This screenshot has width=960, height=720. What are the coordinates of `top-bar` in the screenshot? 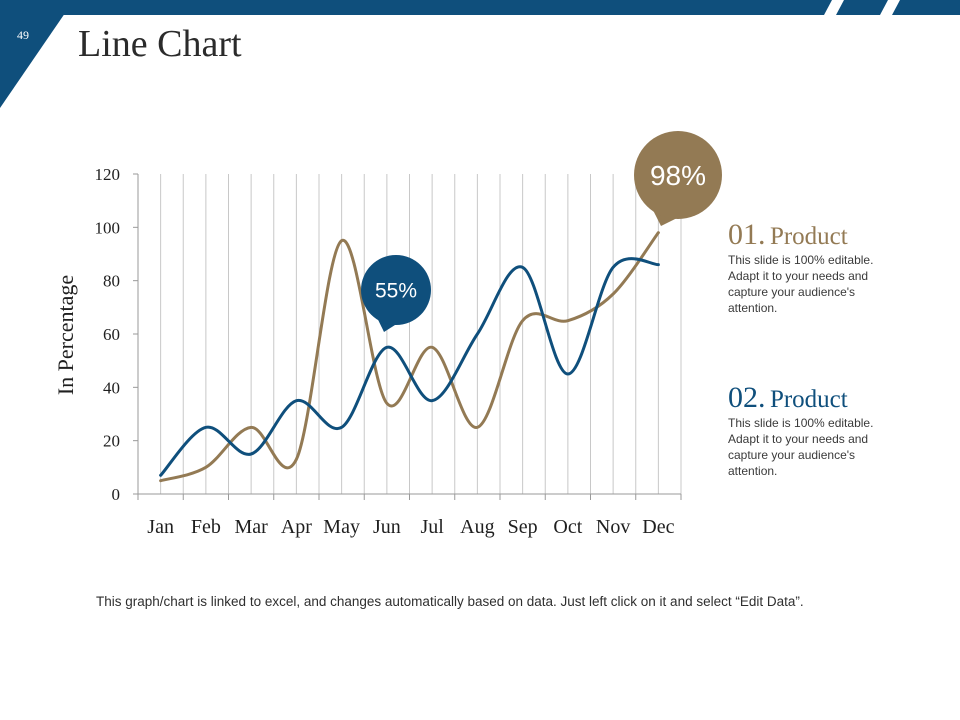 It's located at (508, 7).